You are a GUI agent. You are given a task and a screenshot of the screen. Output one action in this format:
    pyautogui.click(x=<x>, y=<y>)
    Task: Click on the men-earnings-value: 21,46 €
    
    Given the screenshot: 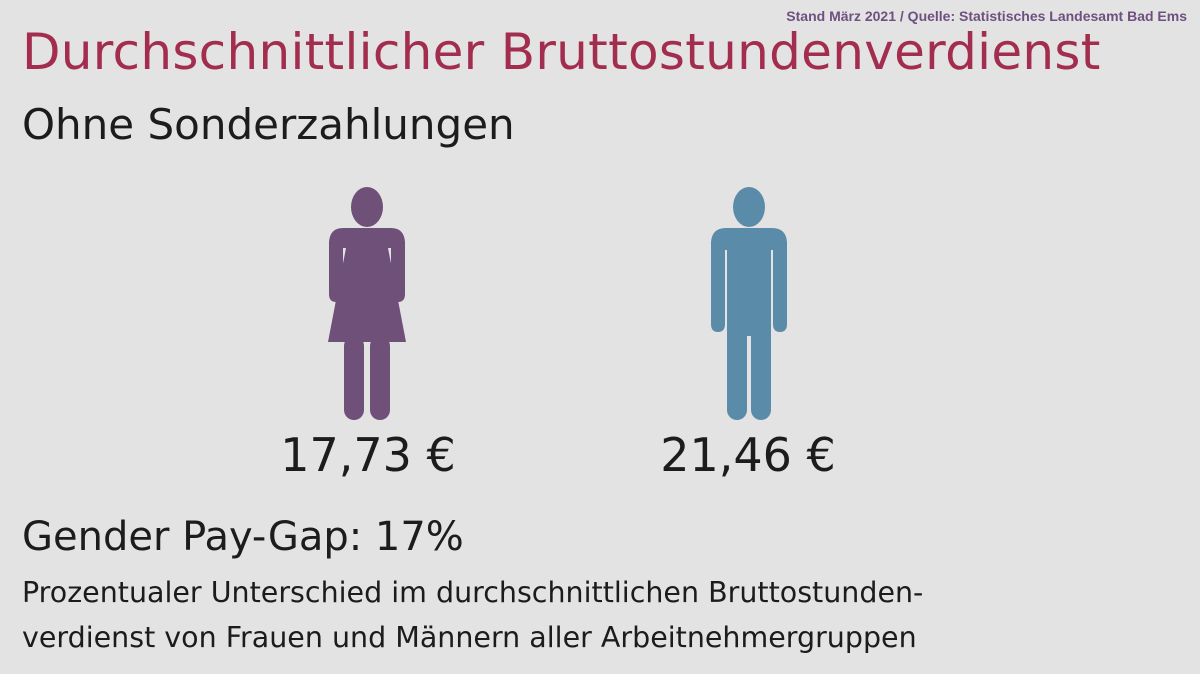 What is the action you would take?
    pyautogui.click(x=748, y=455)
    